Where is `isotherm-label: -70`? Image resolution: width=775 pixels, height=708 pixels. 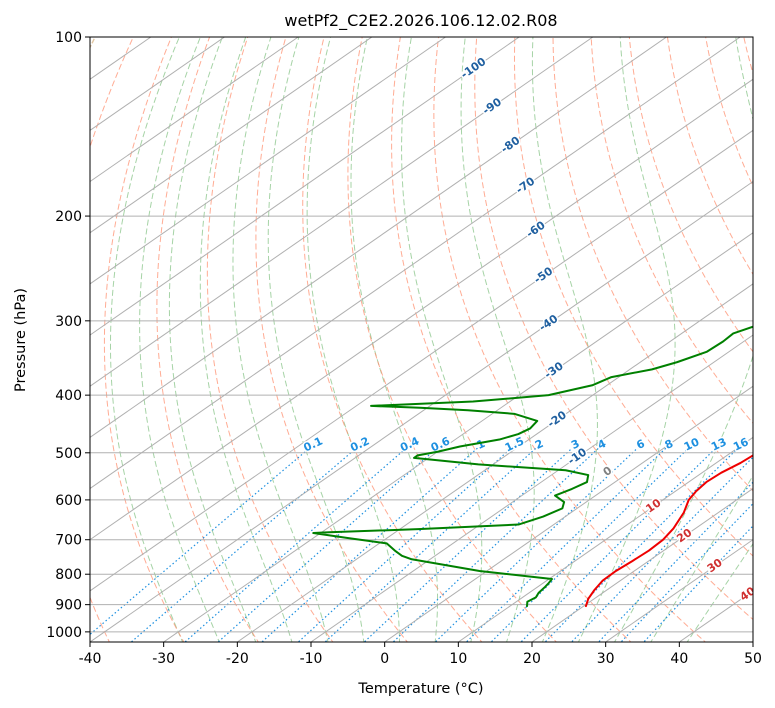
isotherm-label: -70 is located at coordinates (526, 185).